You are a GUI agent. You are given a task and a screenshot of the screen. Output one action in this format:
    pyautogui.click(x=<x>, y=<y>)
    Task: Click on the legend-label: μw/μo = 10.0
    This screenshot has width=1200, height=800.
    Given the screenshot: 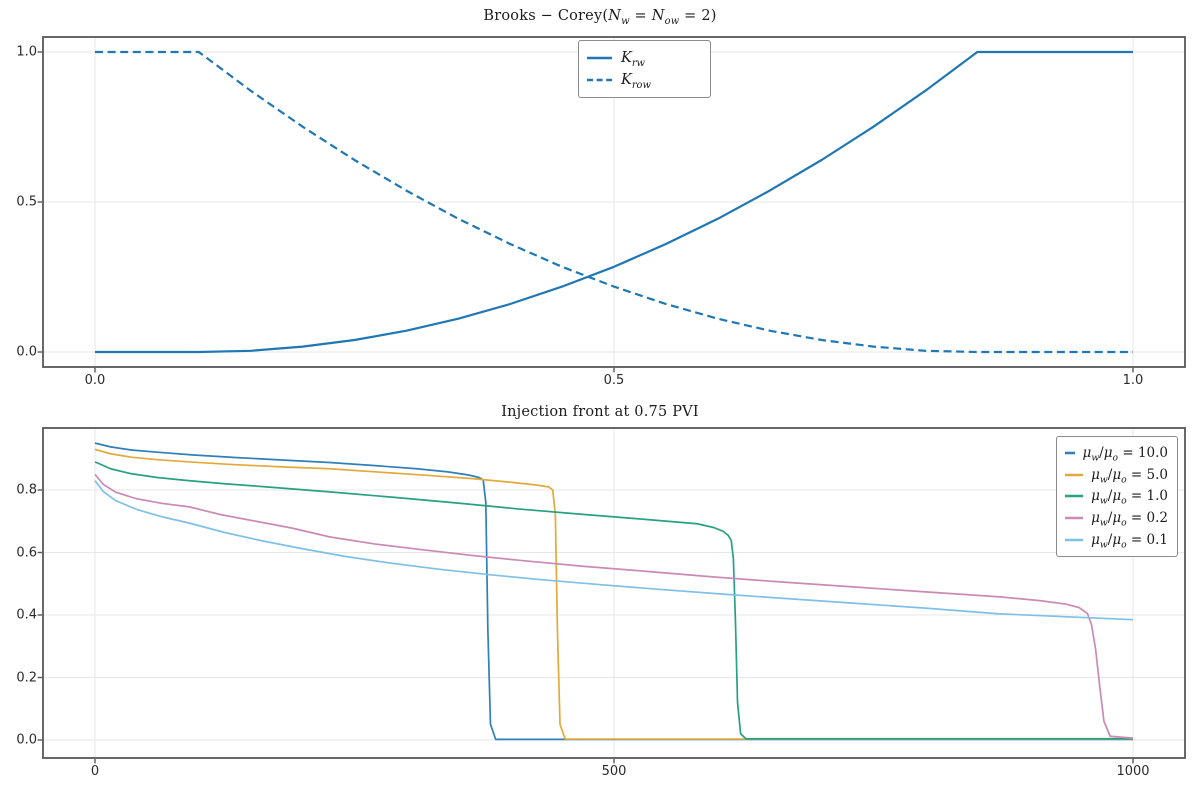 What is the action you would take?
    pyautogui.click(x=1125, y=454)
    